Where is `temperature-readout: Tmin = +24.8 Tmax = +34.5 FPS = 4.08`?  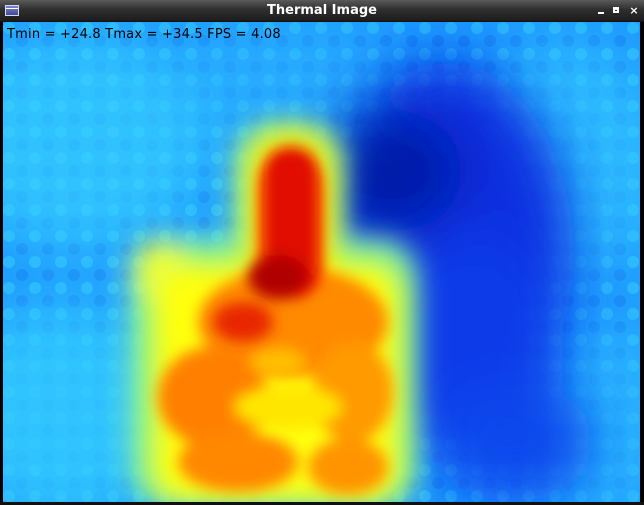 temperature-readout: Tmin = +24.8 Tmax = +34.5 FPS = 4.08 is located at coordinates (144, 34).